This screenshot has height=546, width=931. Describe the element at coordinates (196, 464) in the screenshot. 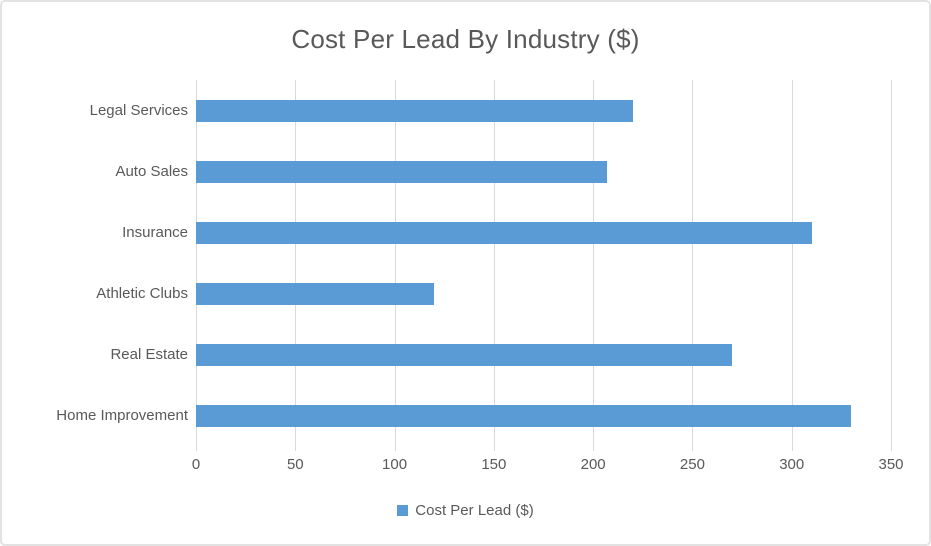

I see `x-tick-label: 0` at that location.